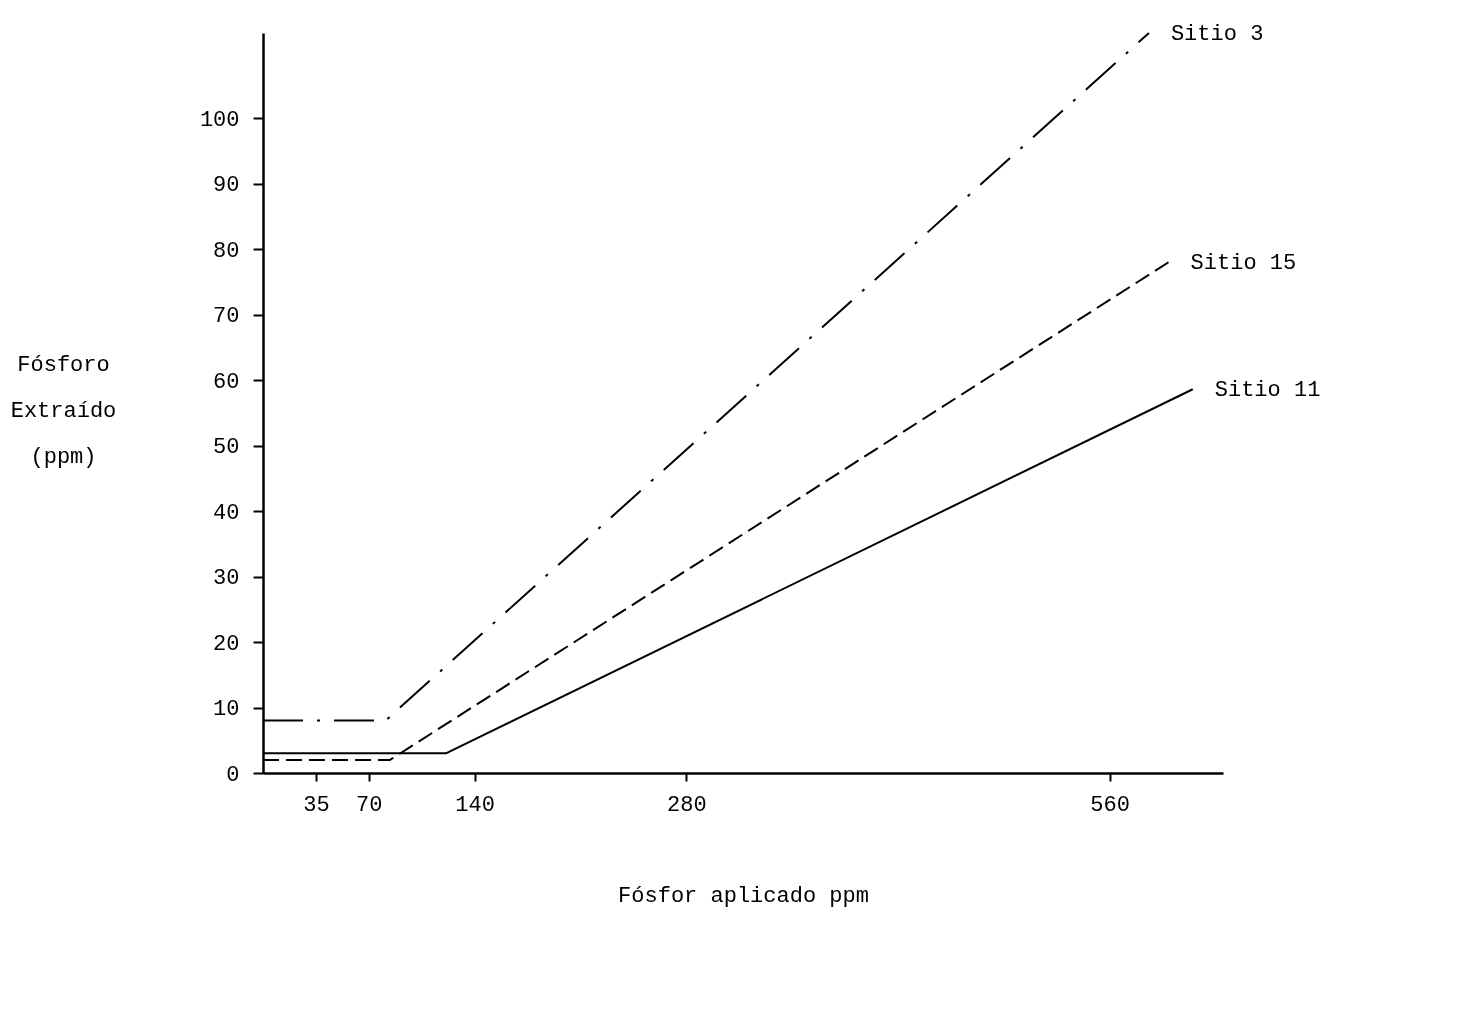 This screenshot has width=1473, height=1009. Describe the element at coordinates (226, 186) in the screenshot. I see `y-tick-label: 90` at that location.